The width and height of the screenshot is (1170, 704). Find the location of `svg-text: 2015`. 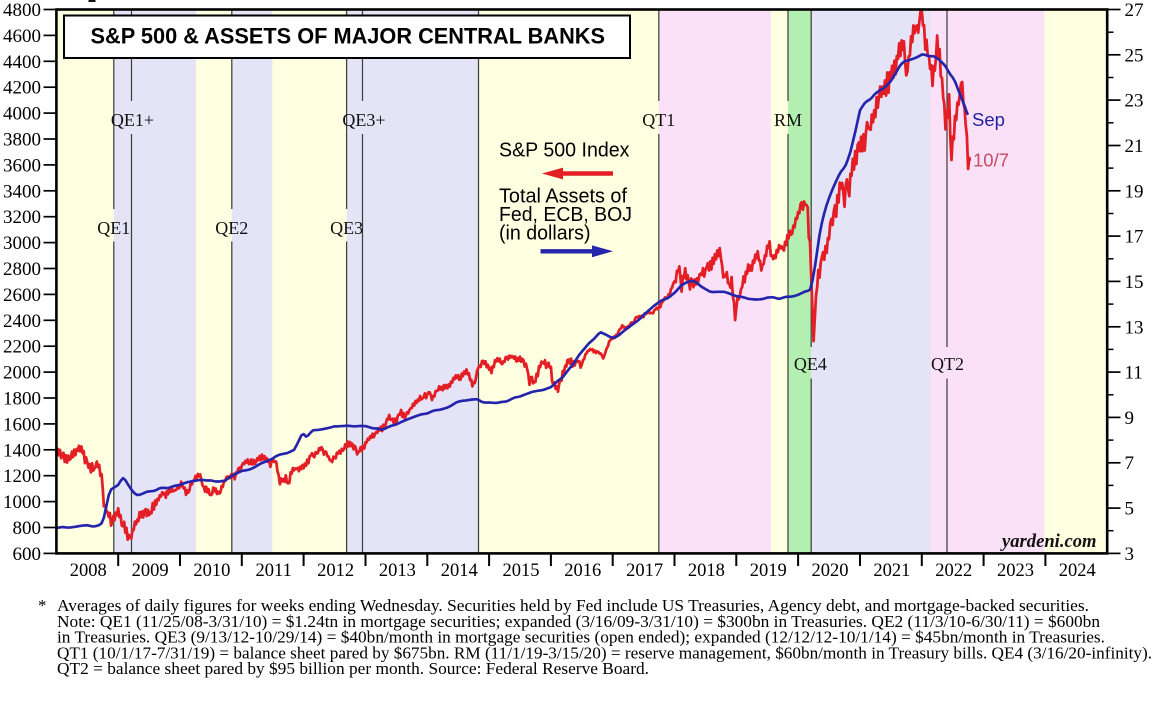

svg-text: 2015 is located at coordinates (521, 571).